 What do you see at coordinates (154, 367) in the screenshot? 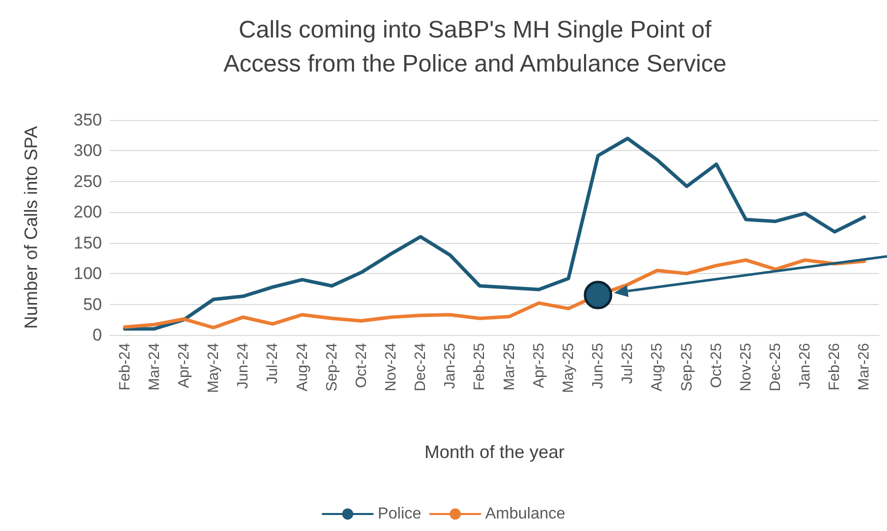
I see `x-tick-label: Mar-24` at bounding box center [154, 367].